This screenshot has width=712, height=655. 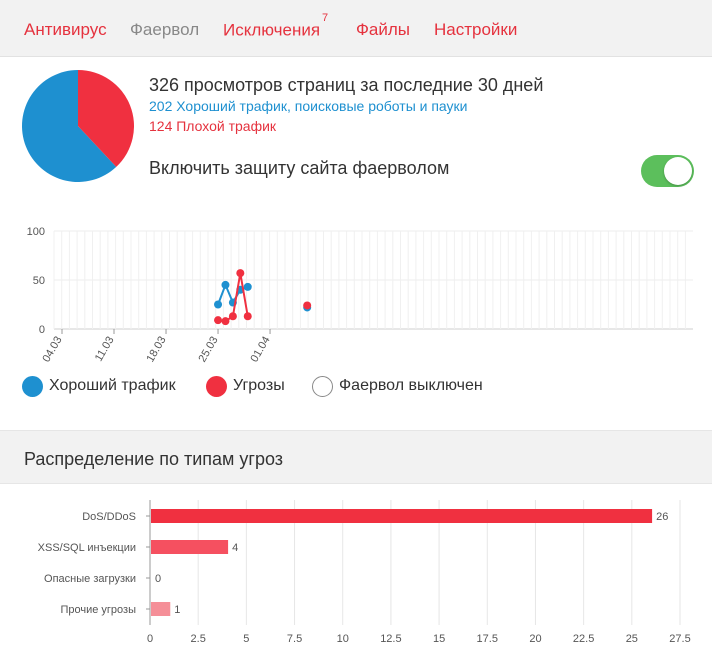 What do you see at coordinates (487, 639) in the screenshot?
I see `x-tick-label: 17.5` at bounding box center [487, 639].